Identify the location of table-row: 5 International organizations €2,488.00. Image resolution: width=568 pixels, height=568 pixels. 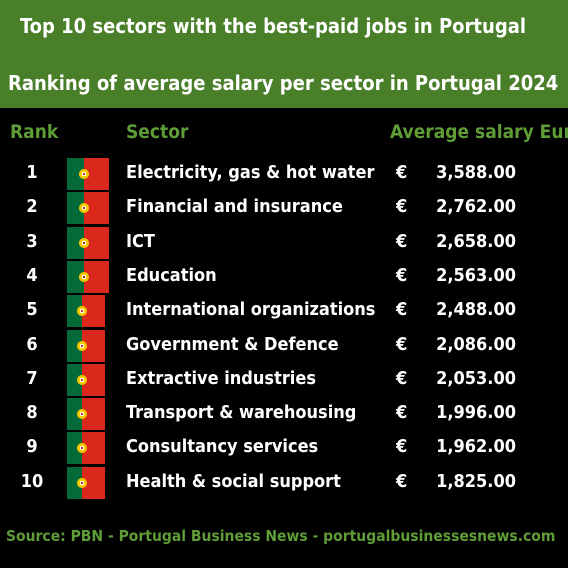
(284, 311).